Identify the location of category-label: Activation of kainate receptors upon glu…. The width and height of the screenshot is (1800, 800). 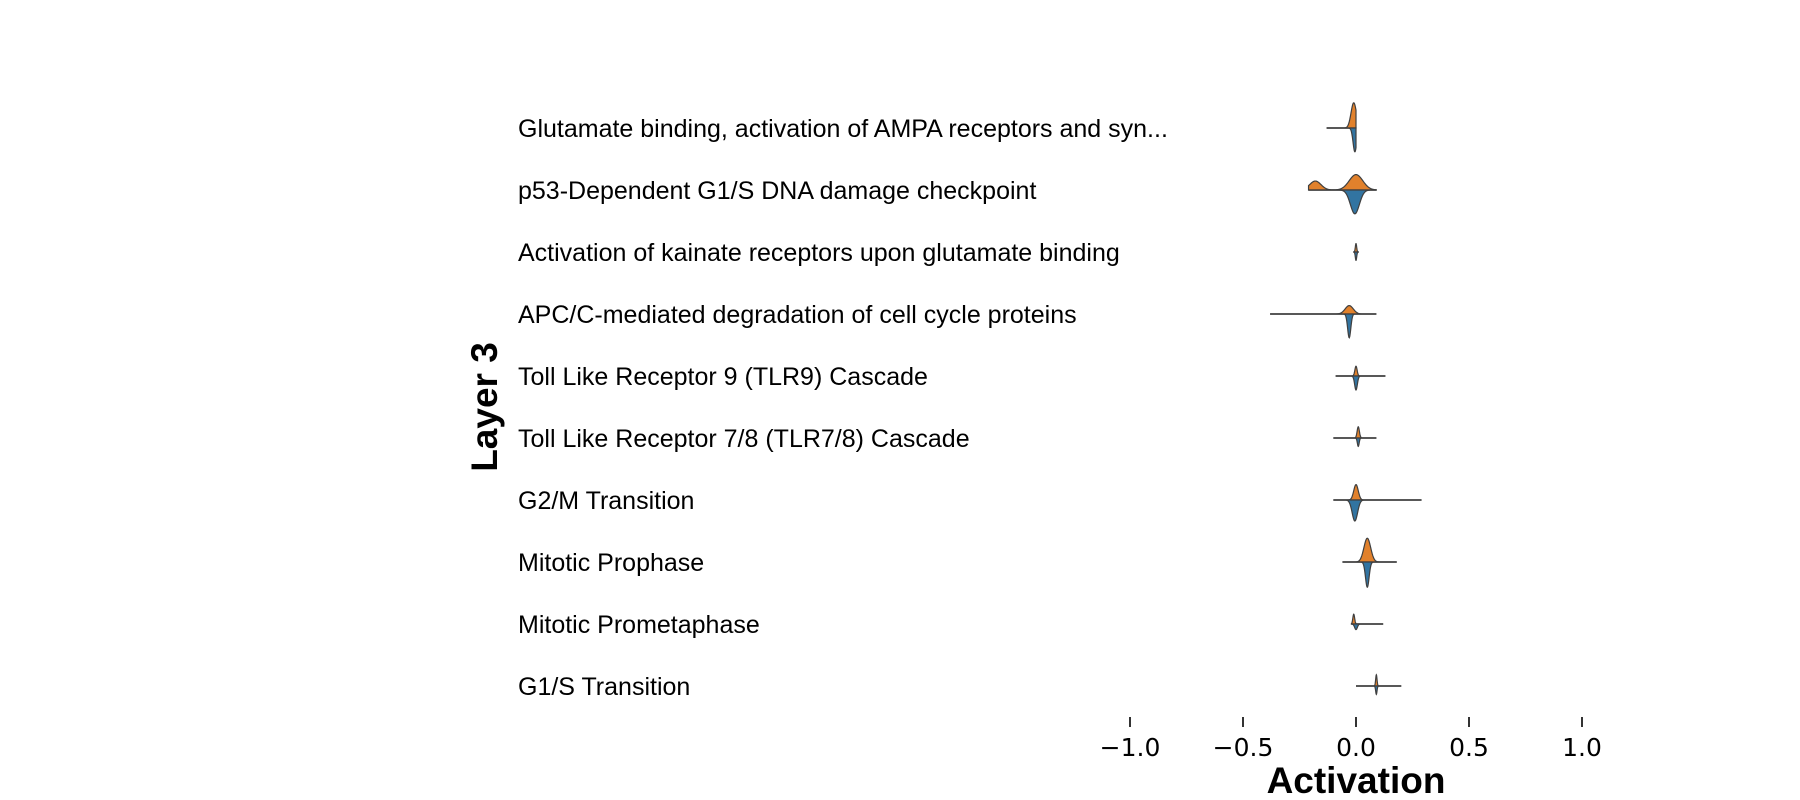
(819, 253).